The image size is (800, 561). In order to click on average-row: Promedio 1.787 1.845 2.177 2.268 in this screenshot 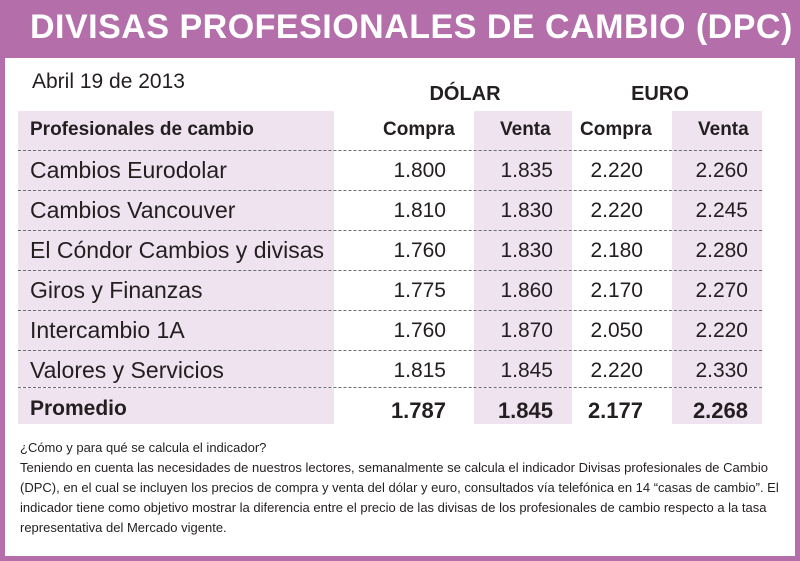, I will do `click(390, 410)`.